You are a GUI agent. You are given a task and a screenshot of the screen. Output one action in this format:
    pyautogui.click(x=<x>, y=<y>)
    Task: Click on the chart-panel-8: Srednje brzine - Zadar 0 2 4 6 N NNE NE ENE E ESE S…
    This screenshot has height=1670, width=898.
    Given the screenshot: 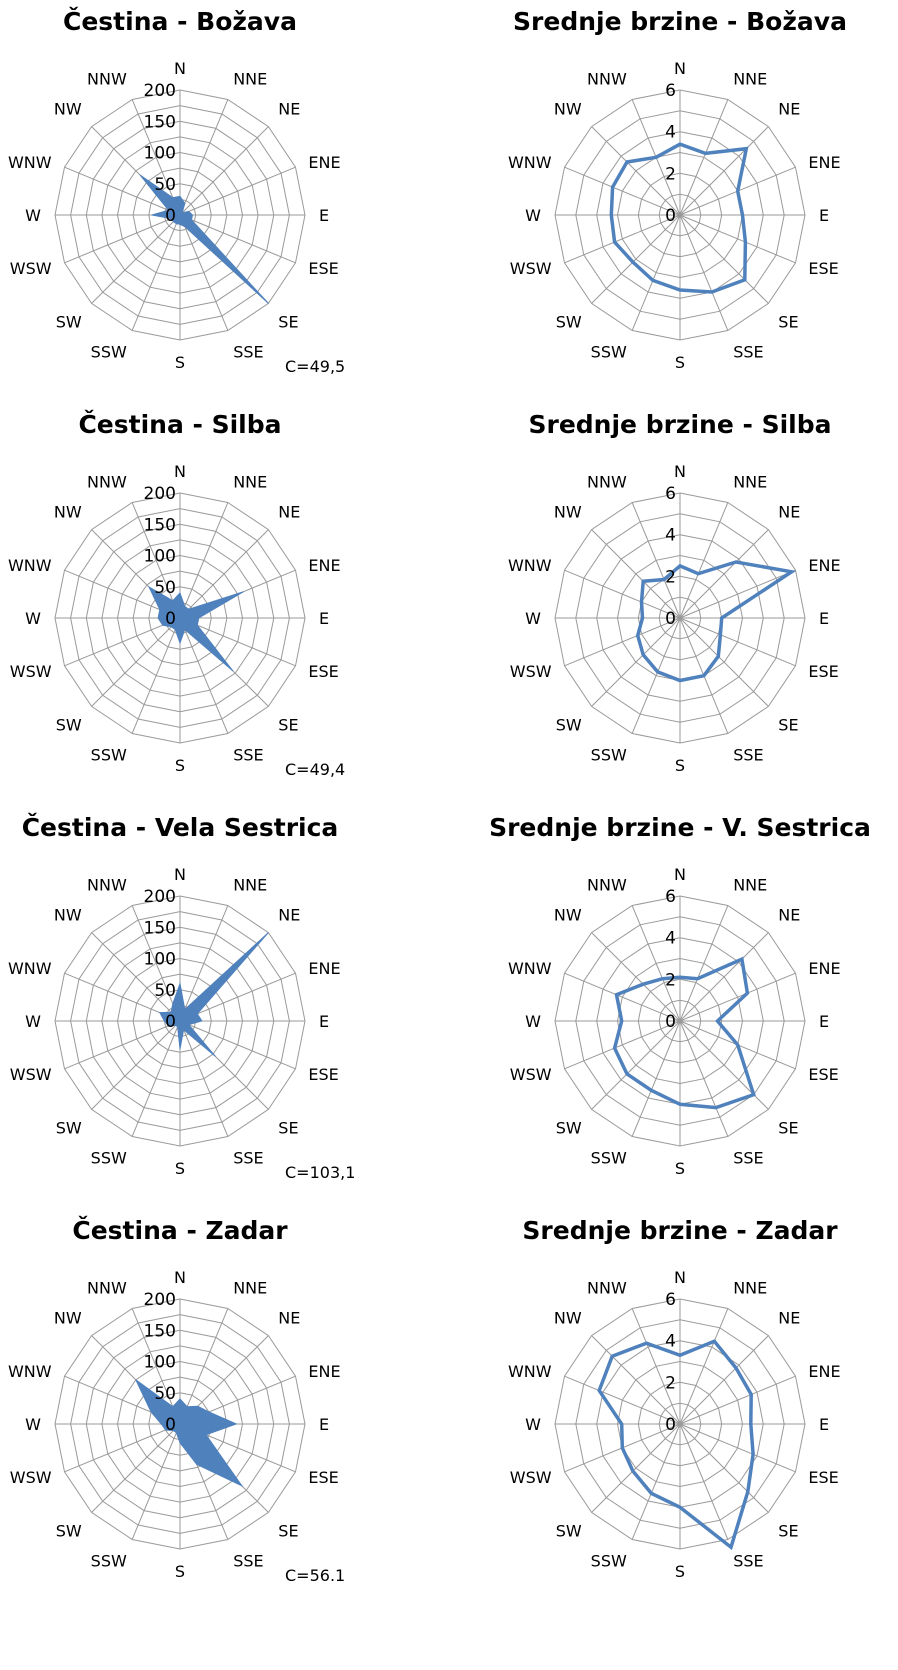 What is the action you would take?
    pyautogui.click(x=699, y=1416)
    